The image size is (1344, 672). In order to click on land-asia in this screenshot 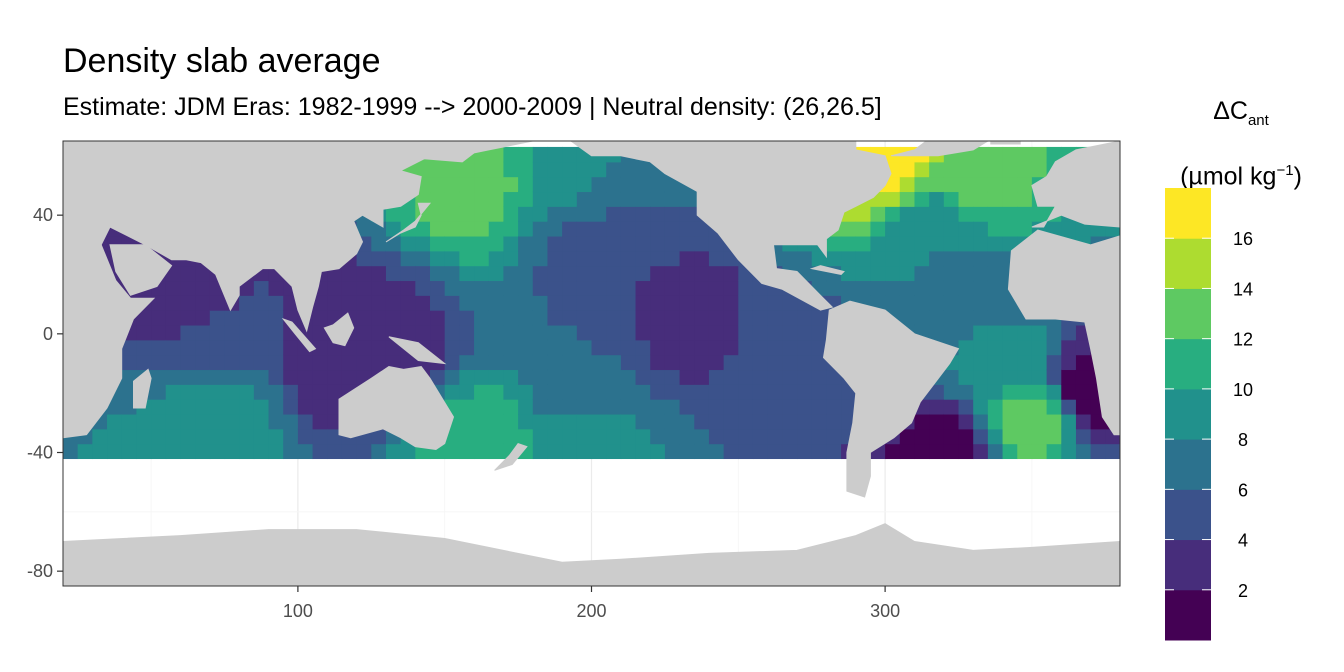, I will do `click(298, 237)`.